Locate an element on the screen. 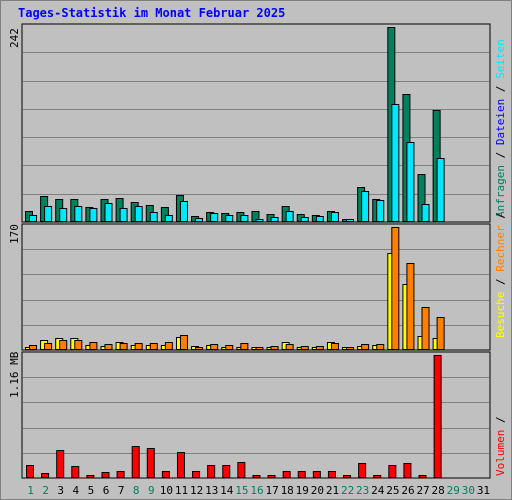 This screenshot has height=500, width=512. x-tick-label: 11 is located at coordinates (181, 490).